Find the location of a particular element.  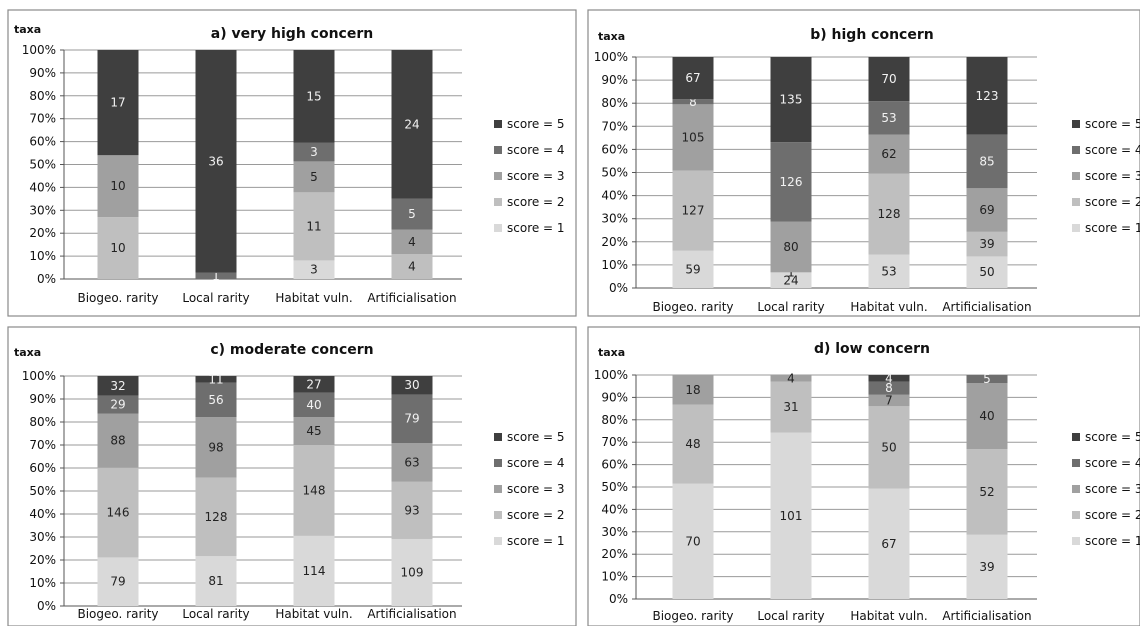

data-label: 93 is located at coordinates (411, 510).